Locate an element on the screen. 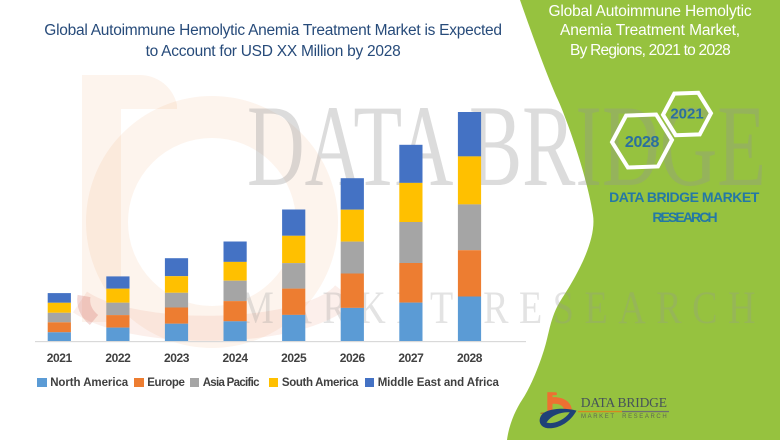 The image size is (780, 440). svg-text: MARKET RESEARCH is located at coordinates (503, 308).